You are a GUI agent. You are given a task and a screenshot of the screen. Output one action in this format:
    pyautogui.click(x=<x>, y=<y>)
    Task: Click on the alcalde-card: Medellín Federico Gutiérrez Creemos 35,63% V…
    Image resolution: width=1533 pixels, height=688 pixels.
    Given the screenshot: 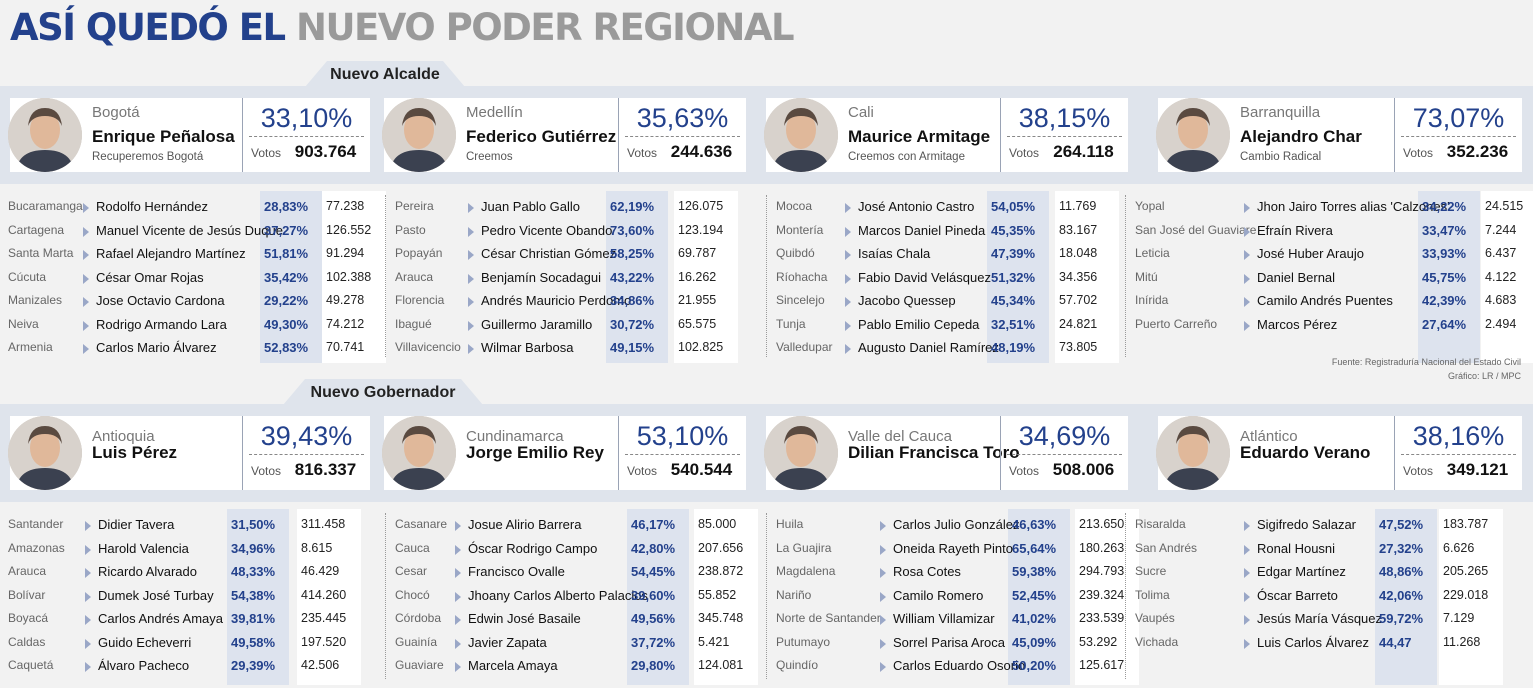 What is the action you would take?
    pyautogui.click(x=564, y=135)
    